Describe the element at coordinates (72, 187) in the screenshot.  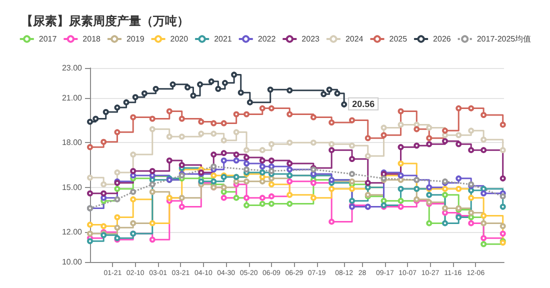
I see `y-tick-label: 15.00` at that location.